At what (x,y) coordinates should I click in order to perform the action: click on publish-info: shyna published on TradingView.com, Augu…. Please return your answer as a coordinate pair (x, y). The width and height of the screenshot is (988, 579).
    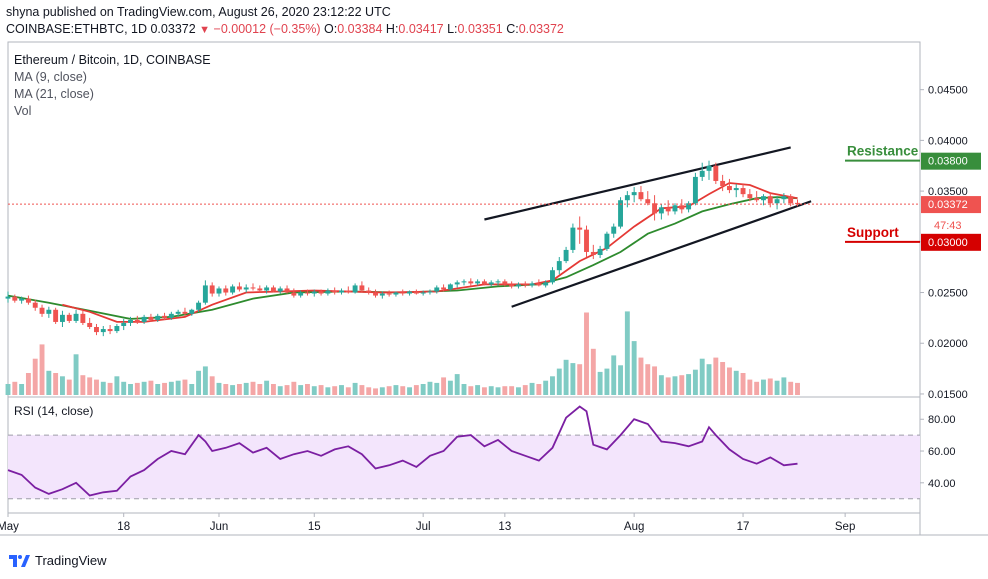
    Looking at the image, I should click on (198, 12).